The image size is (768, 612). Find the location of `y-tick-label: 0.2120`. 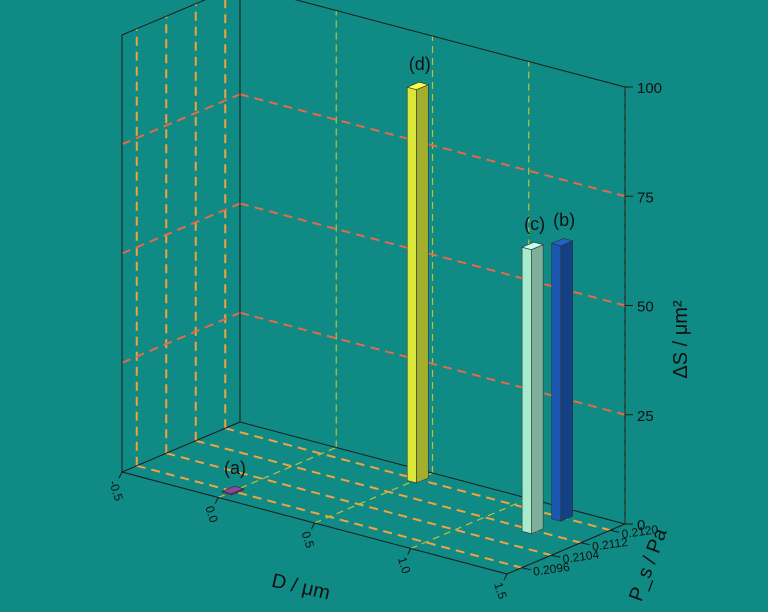

y-tick-label: 0.2120 is located at coordinates (640, 531).